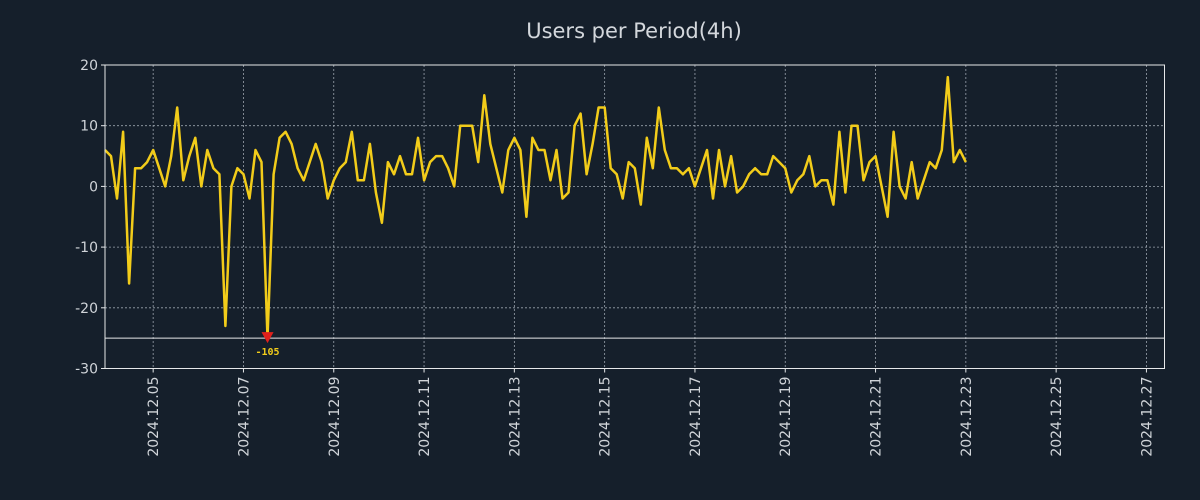 The image size is (1200, 500). I want to click on clipped-value-marker, so click(267, 338).